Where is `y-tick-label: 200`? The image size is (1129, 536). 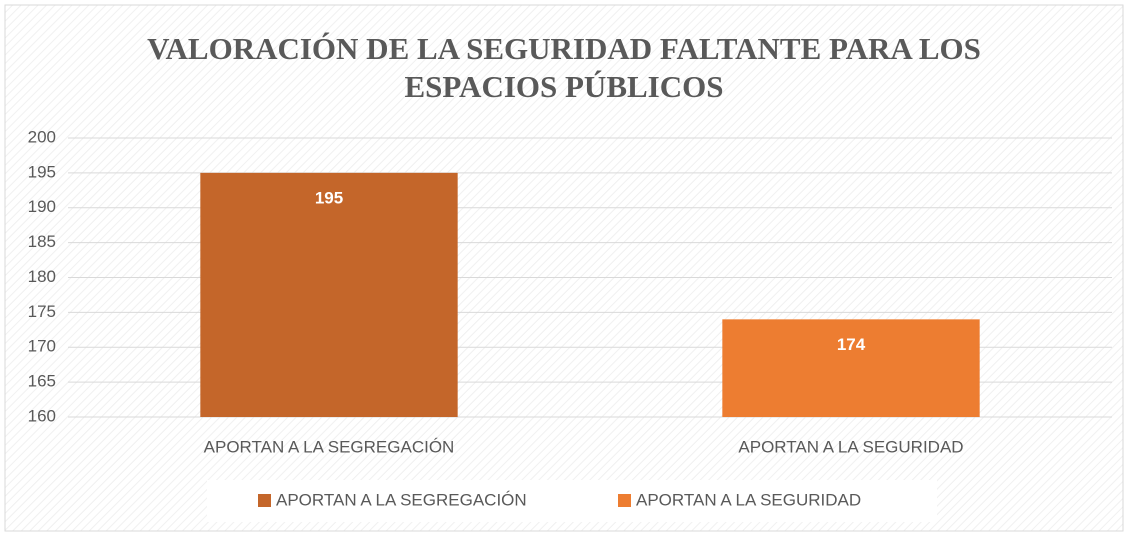
y-tick-label: 200 is located at coordinates (42, 136).